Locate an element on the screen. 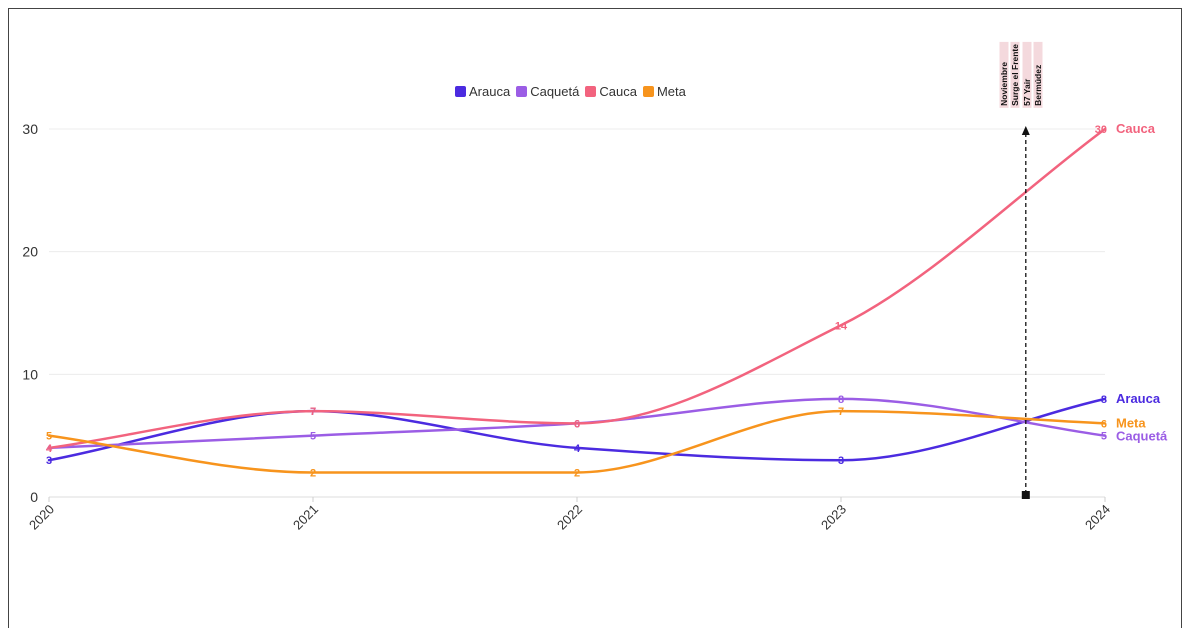 Image resolution: width=1183 pixels, height=628 pixels. x-tick-label: 2023 is located at coordinates (833, 517).